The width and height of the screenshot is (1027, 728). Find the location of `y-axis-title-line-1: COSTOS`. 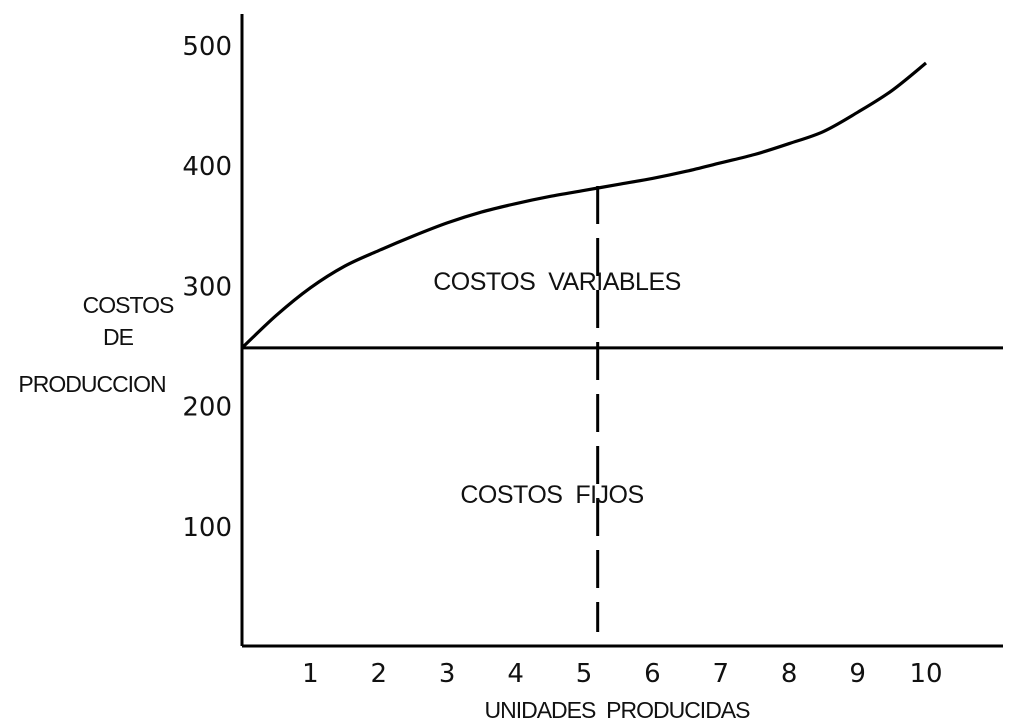

y-axis-title-line-1: COSTOS is located at coordinates (128, 305).